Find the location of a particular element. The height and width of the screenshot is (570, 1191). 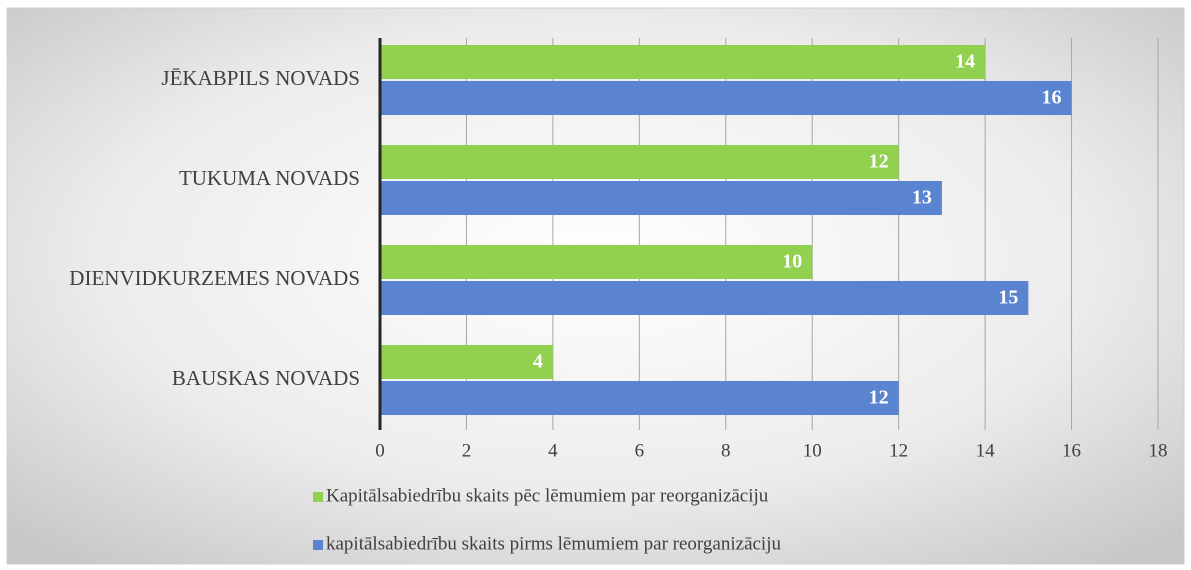

y-tick-label: DIENVIDKURZEMES NOVADS is located at coordinates (214, 278).